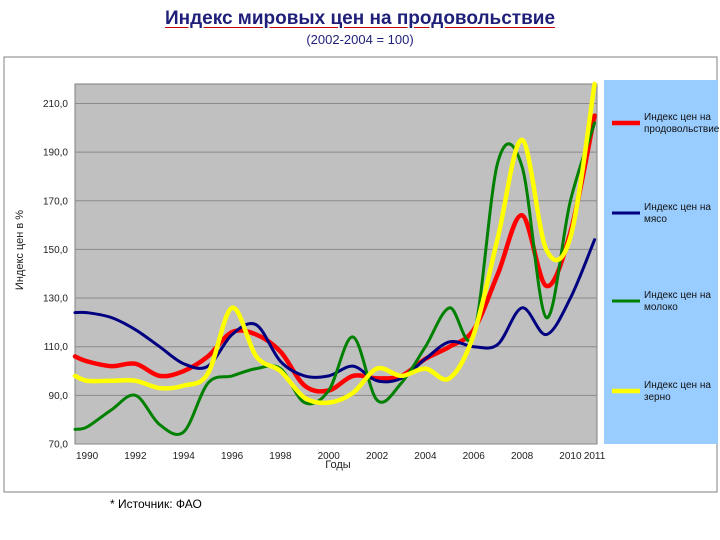  I want to click on x-tick-label: 2004, so click(425, 456).